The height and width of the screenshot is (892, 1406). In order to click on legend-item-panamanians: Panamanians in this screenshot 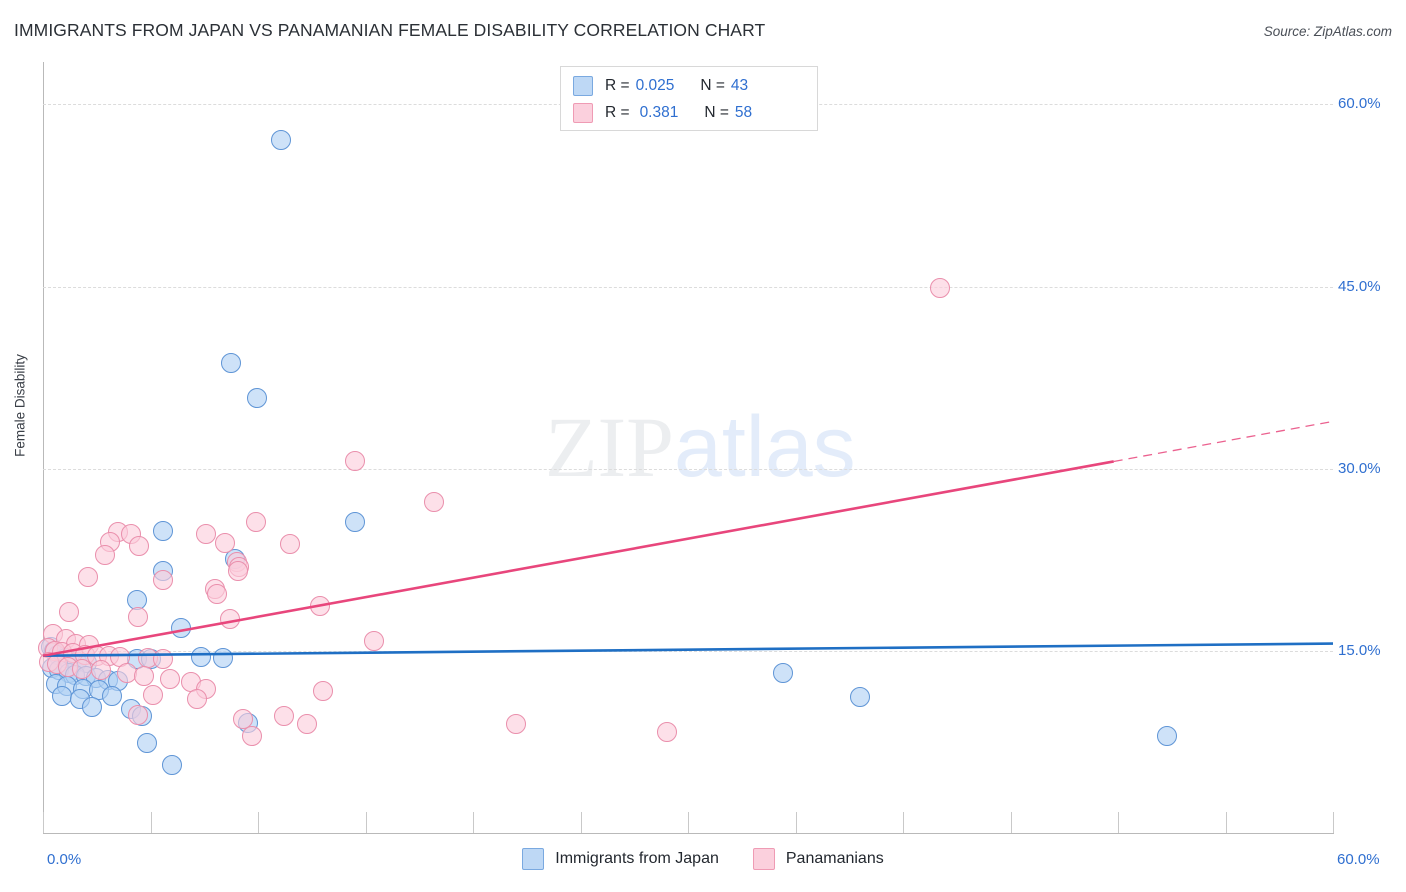, I will do `click(818, 859)`.